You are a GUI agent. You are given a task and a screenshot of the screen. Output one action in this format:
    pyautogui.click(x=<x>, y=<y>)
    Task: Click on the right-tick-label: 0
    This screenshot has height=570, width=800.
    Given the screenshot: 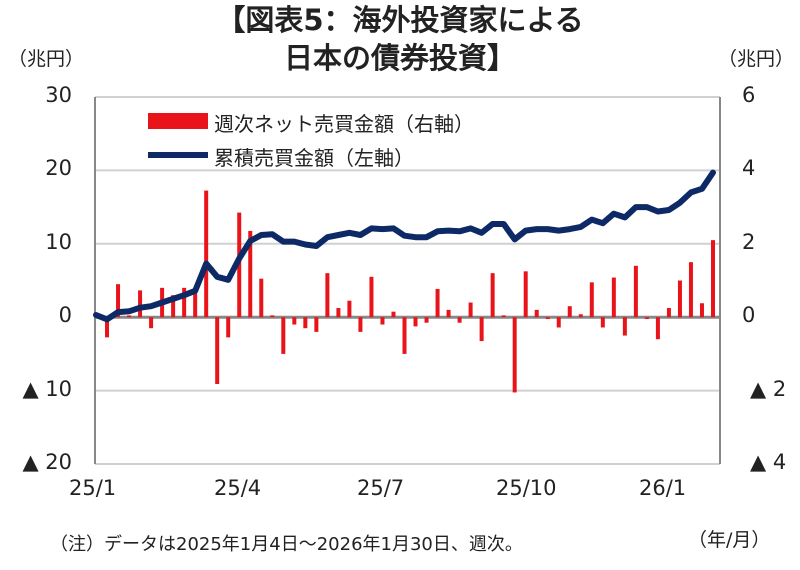 What is the action you would take?
    pyautogui.click(x=749, y=315)
    